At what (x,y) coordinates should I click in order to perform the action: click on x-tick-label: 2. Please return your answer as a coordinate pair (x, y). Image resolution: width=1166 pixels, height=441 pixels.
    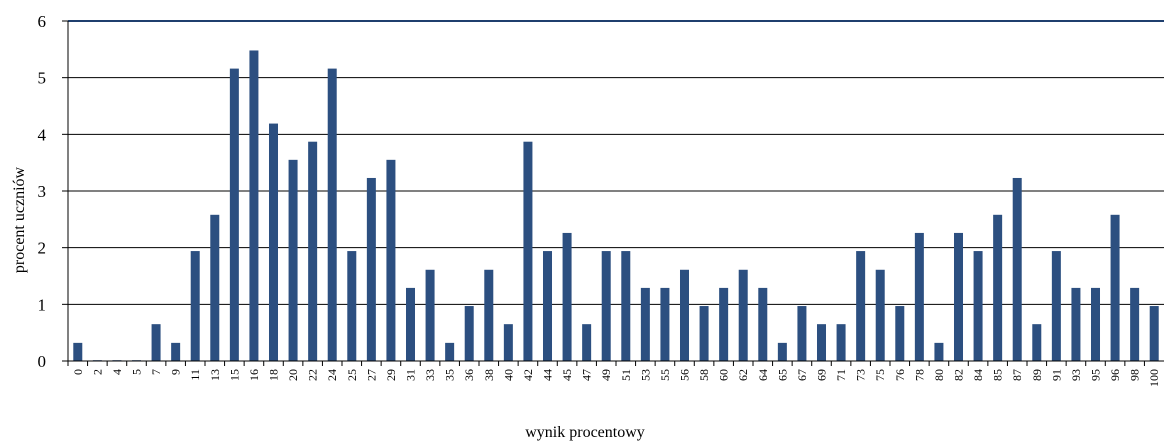
    Looking at the image, I should click on (97, 372).